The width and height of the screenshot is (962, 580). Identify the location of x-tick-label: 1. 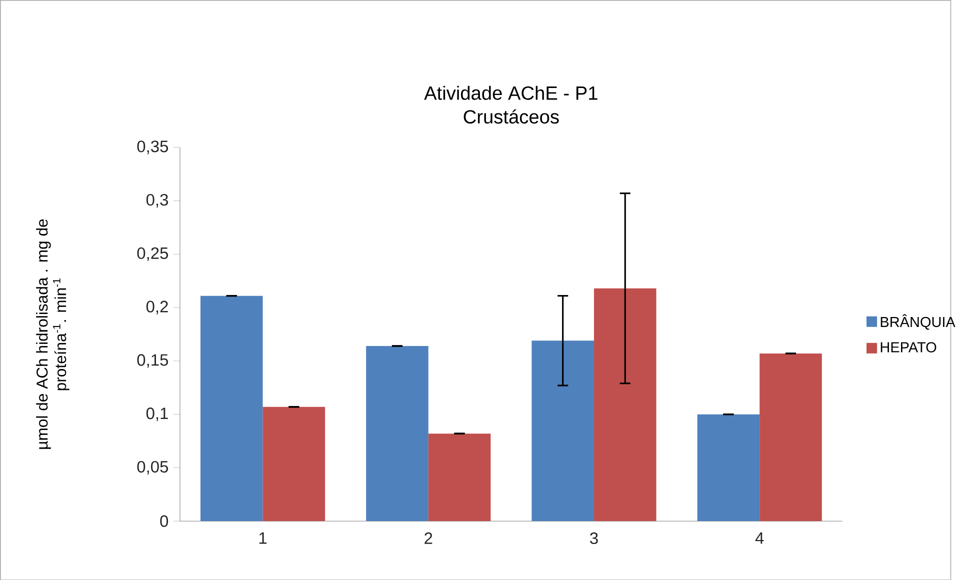
(263, 538).